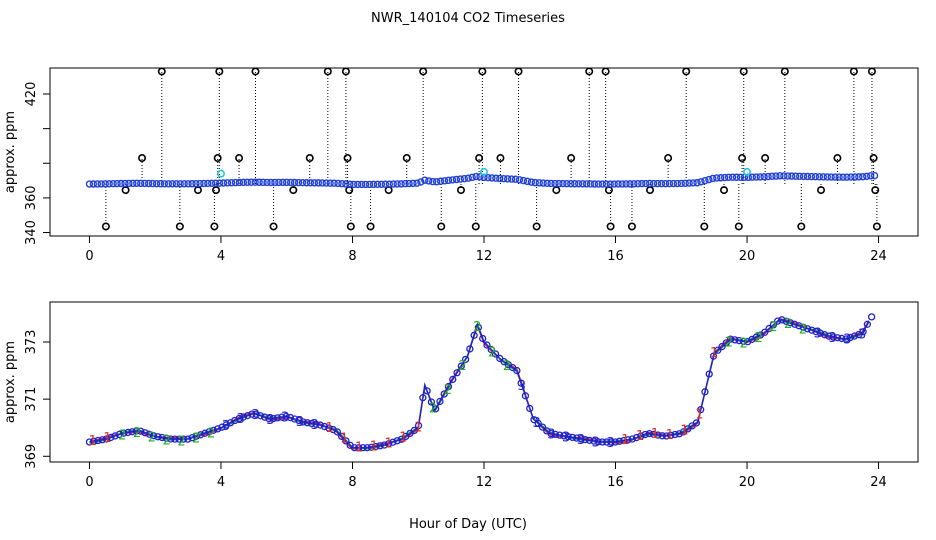 The height and width of the screenshot is (540, 936). I want to click on top-xtick-label: 20, so click(747, 256).